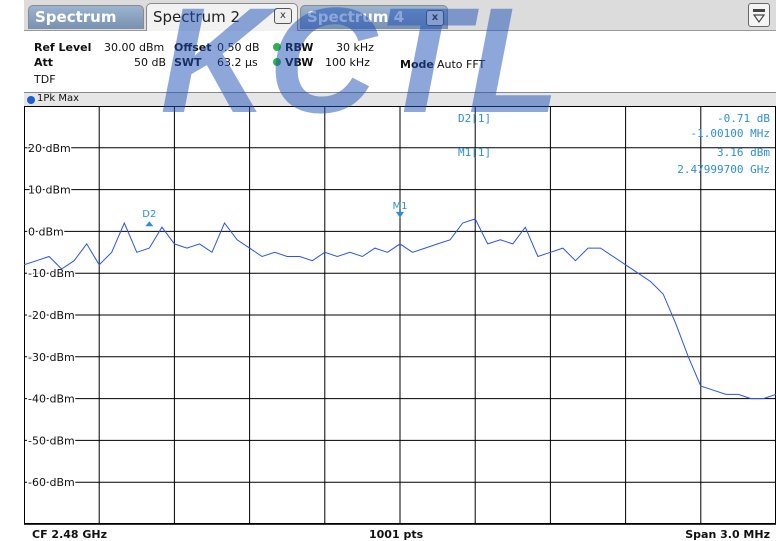 Image resolution: width=776 pixels, height=541 pixels. What do you see at coordinates (299, 47) in the screenshot?
I see `rbw-label: RBW` at bounding box center [299, 47].